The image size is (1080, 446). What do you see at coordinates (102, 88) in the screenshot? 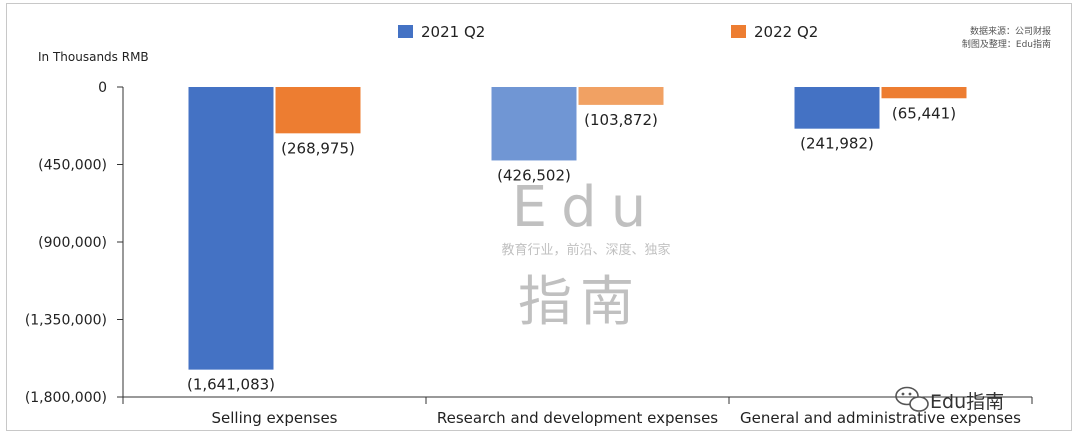
I see `y-tick-label: 0` at bounding box center [102, 88].